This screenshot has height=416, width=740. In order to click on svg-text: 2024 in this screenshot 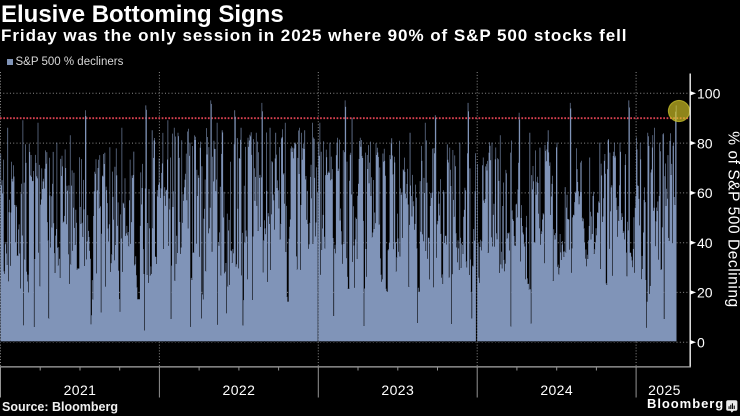, I will do `click(556, 390)`.